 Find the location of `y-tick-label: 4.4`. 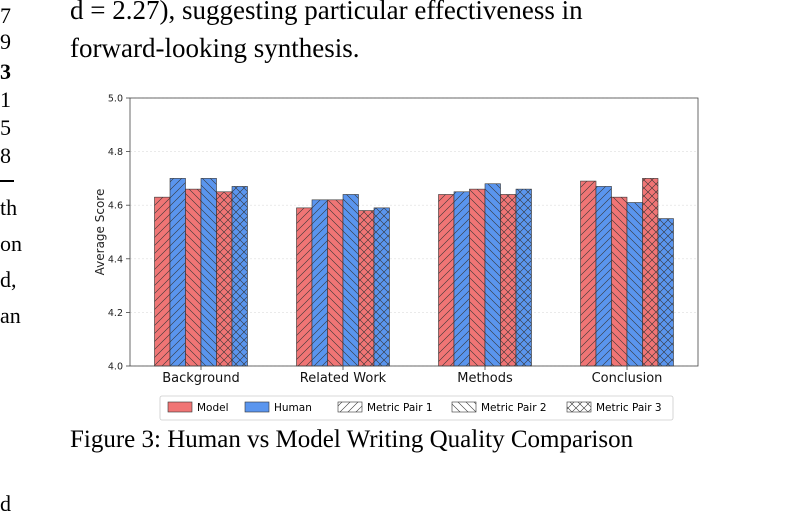

y-tick-label: 4.4 is located at coordinates (115, 259).